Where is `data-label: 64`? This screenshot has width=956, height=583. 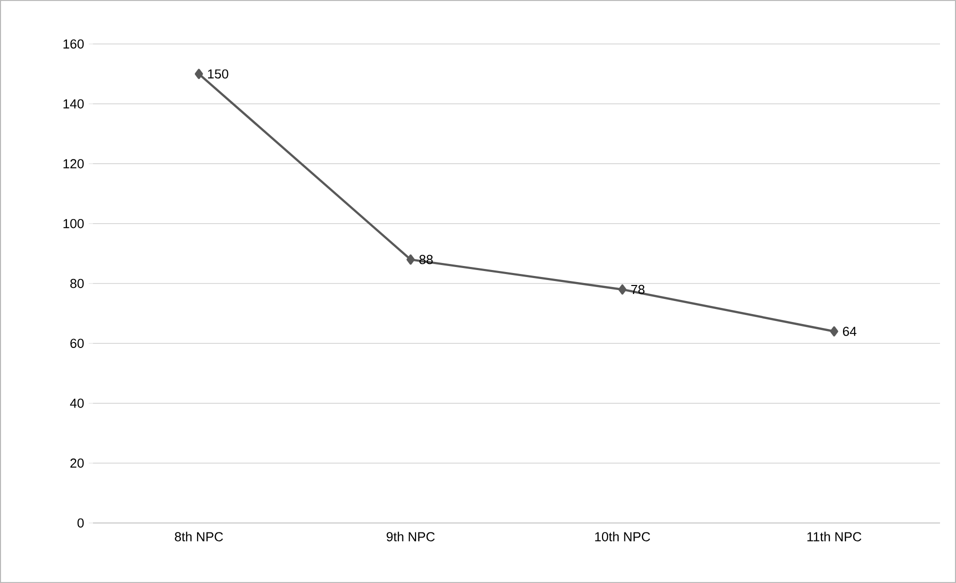
data-label: 64 is located at coordinates (849, 331).